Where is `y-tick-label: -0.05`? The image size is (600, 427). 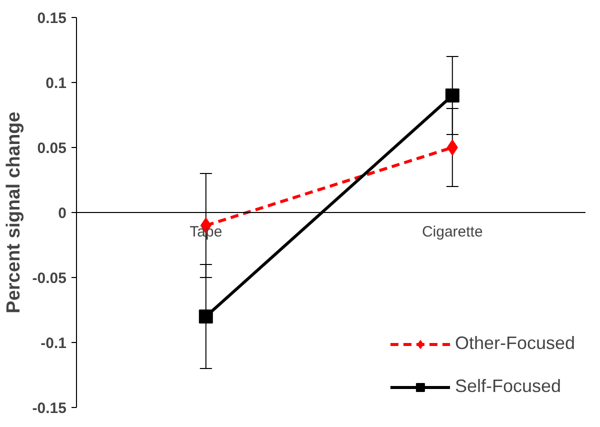
y-tick-label: -0.05 is located at coordinates (49, 278).